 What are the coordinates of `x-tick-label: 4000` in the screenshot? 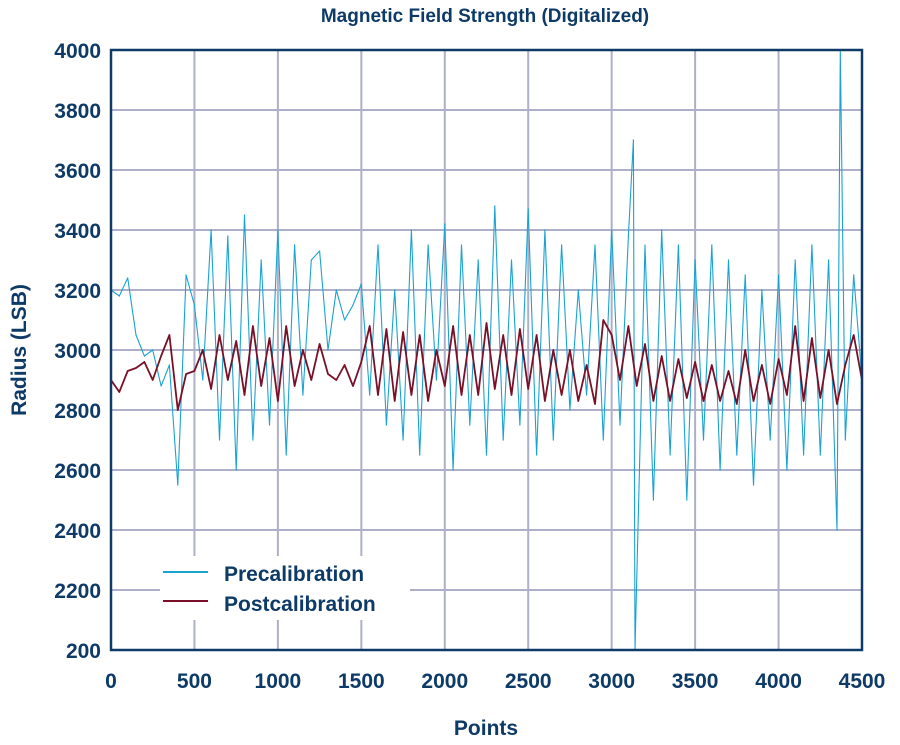 It's located at (778, 681).